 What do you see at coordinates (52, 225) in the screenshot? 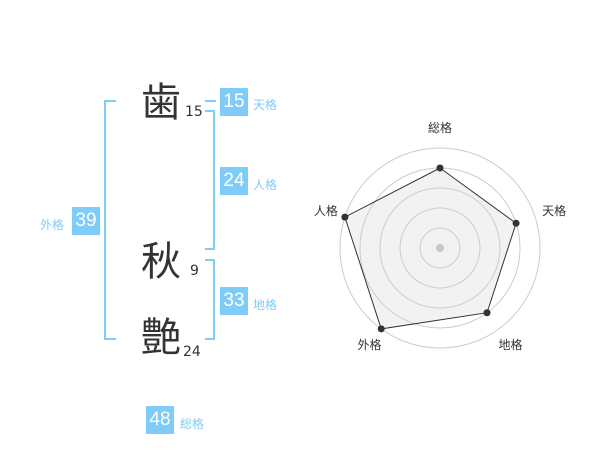
I see `gaikaku-label: 外格` at bounding box center [52, 225].